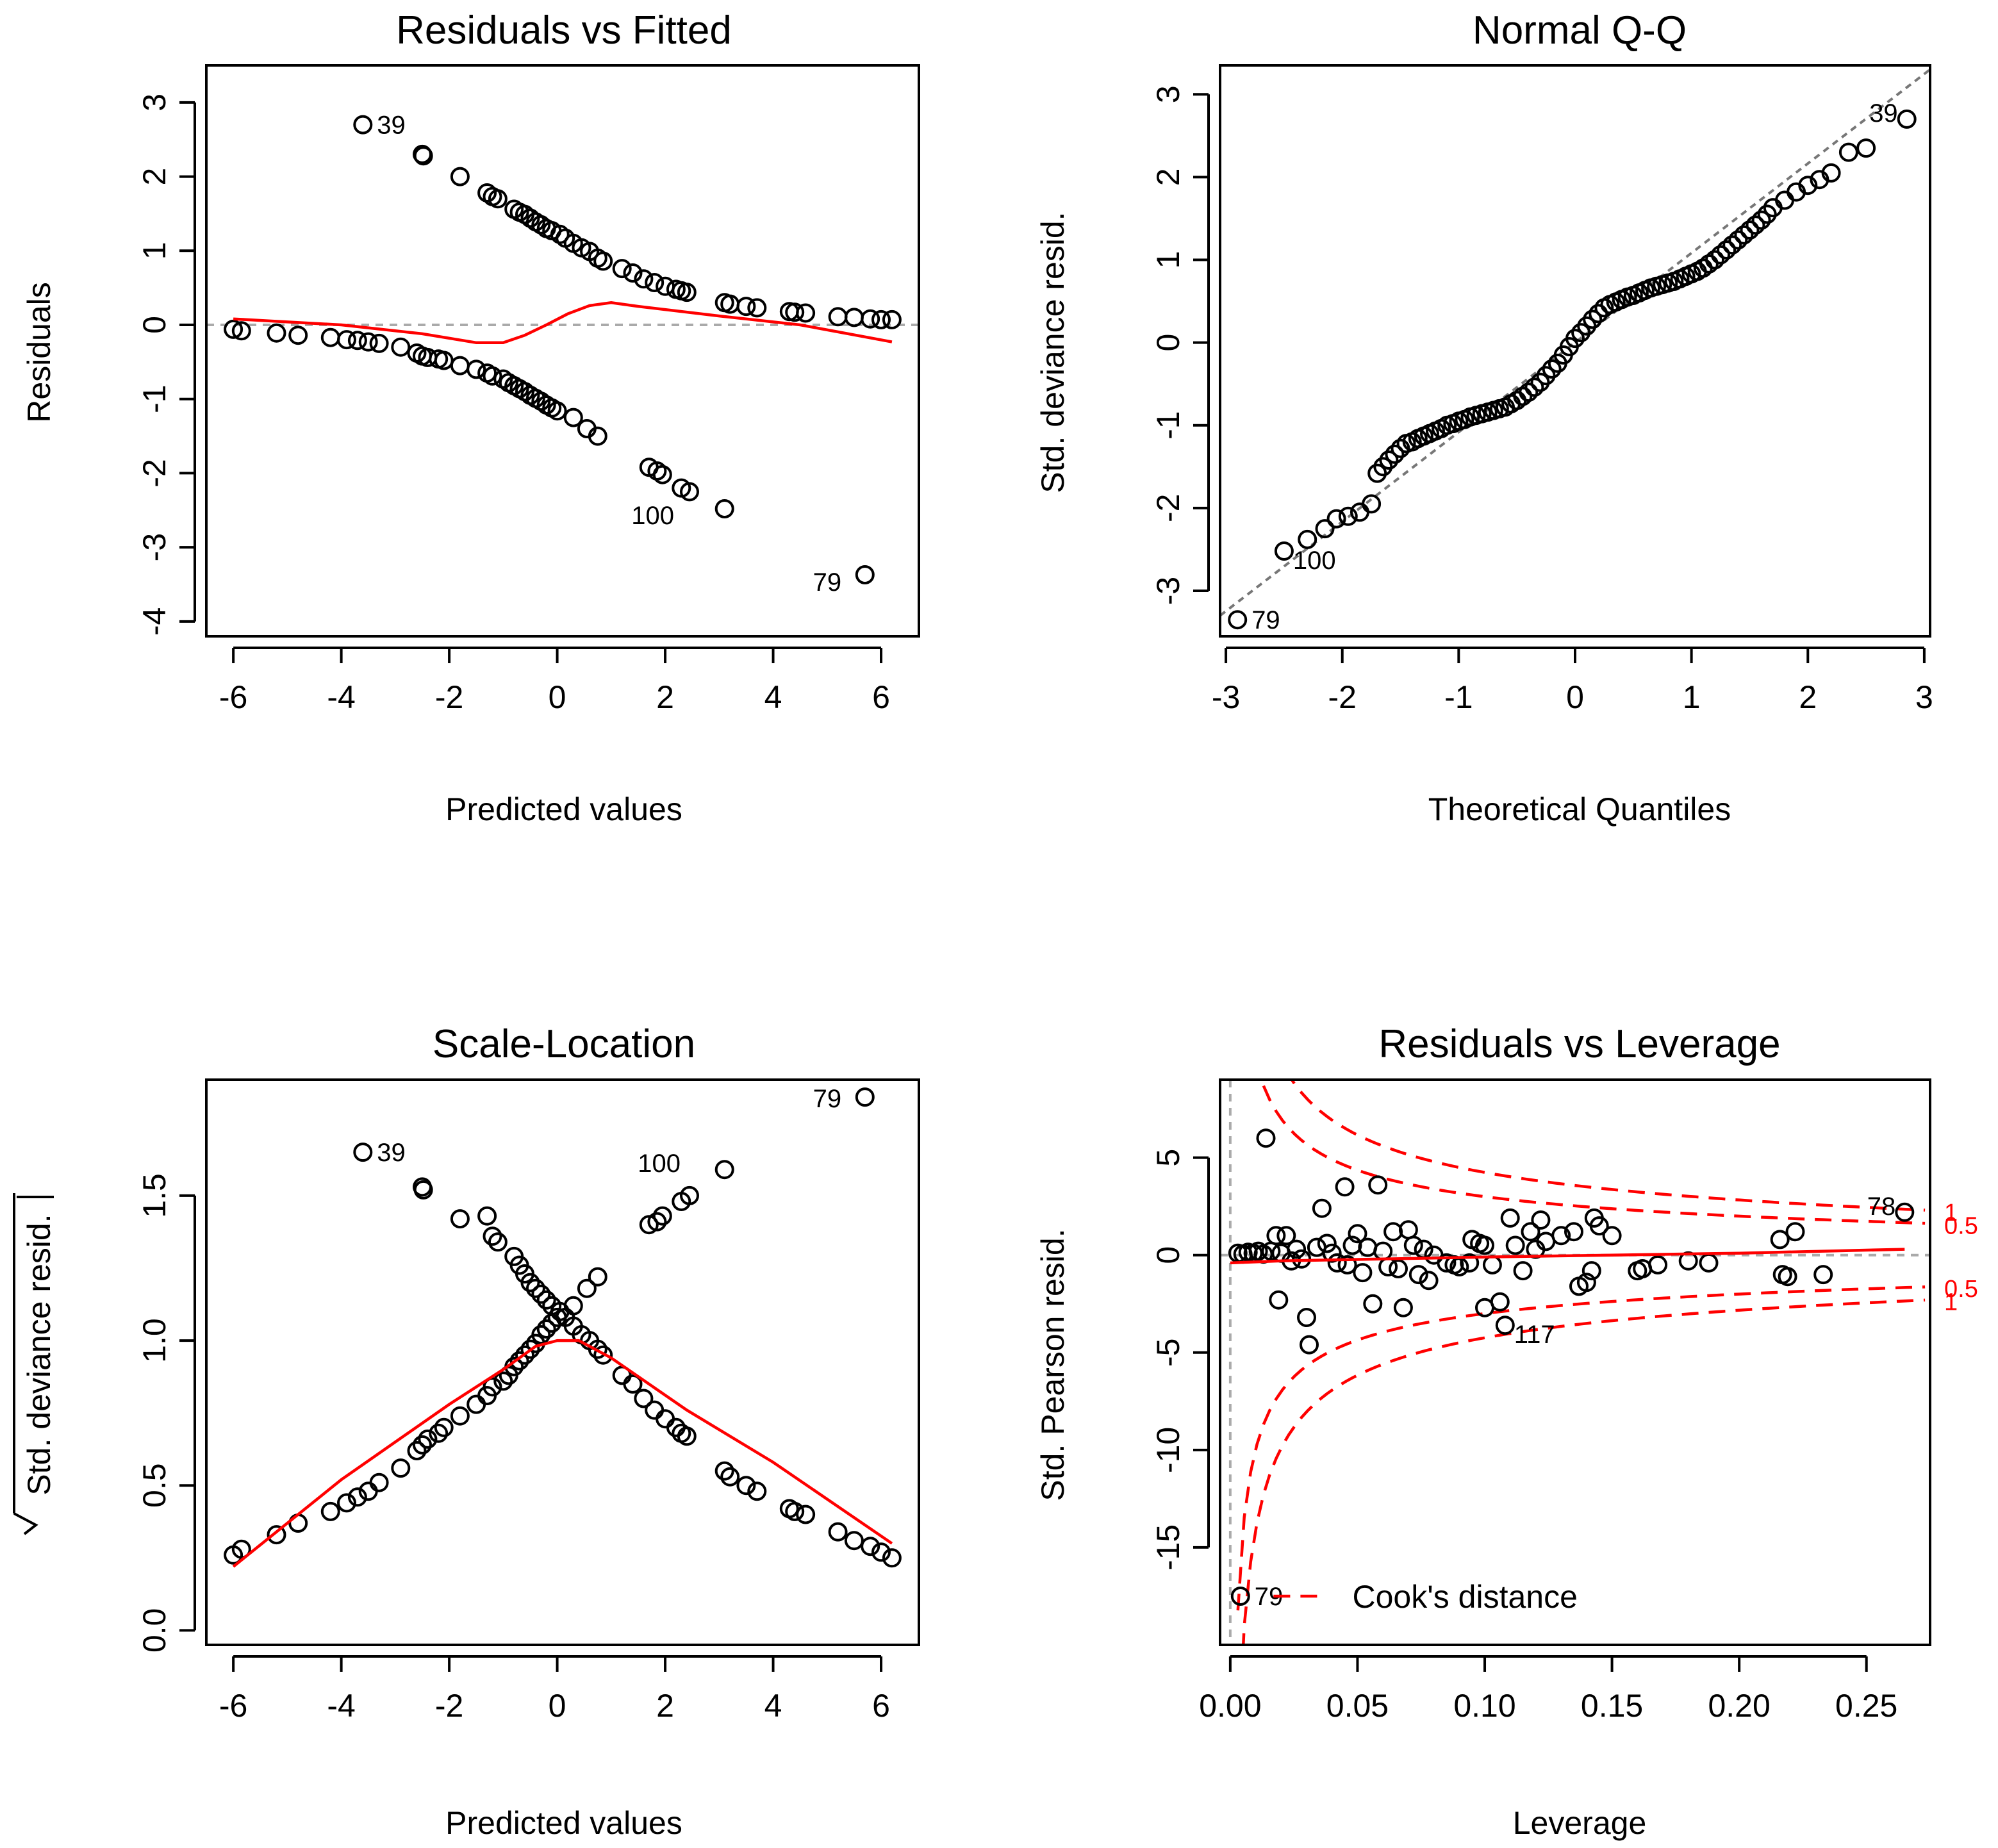 This screenshot has width=1998, height=1848. What do you see at coordinates (1535, 1335) in the screenshot?
I see `point-label-117: 117` at bounding box center [1535, 1335].